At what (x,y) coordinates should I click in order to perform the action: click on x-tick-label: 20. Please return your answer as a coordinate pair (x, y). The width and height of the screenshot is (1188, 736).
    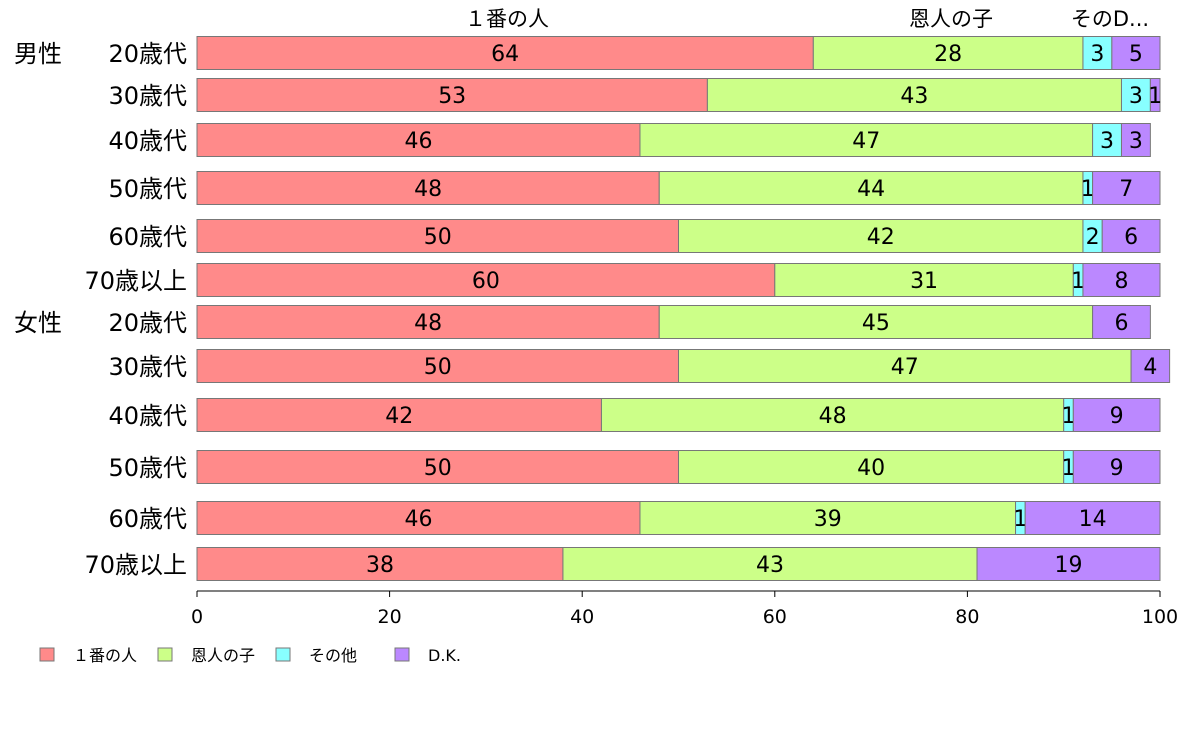
    Looking at the image, I should click on (390, 617).